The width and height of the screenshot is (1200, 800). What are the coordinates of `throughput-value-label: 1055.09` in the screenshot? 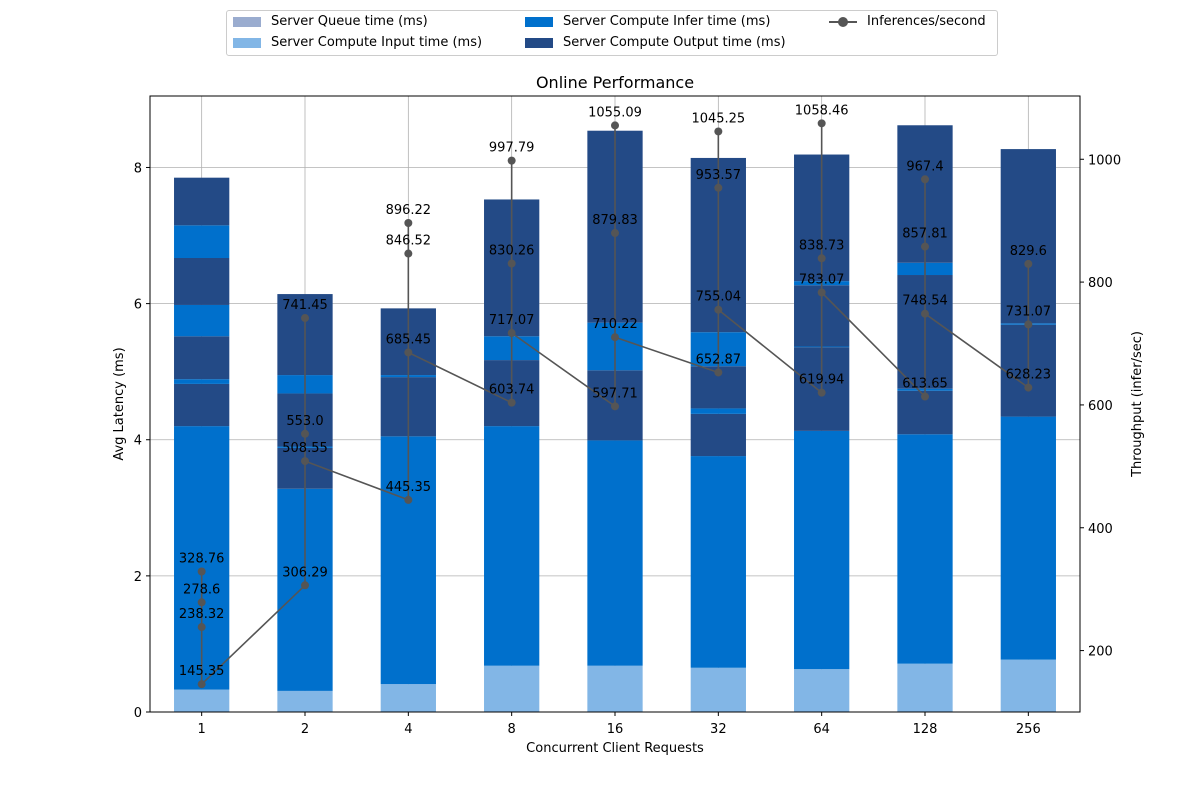 It's located at (615, 112).